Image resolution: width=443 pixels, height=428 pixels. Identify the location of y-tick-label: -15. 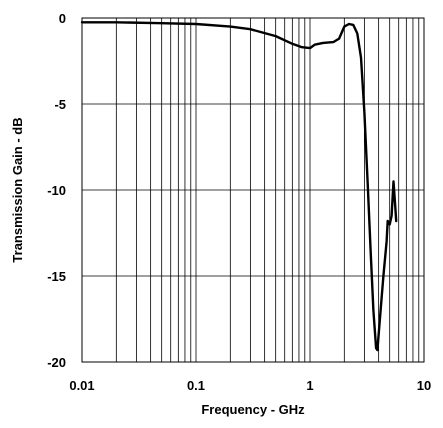
(56, 276).